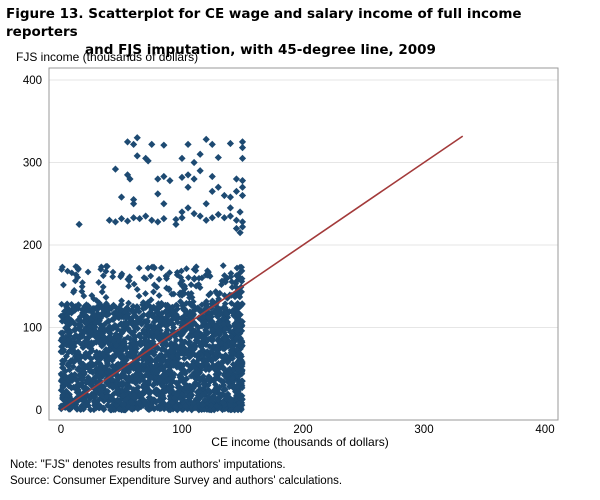  What do you see at coordinates (302, 430) in the screenshot?
I see `x-tick-label: 200` at bounding box center [302, 430].